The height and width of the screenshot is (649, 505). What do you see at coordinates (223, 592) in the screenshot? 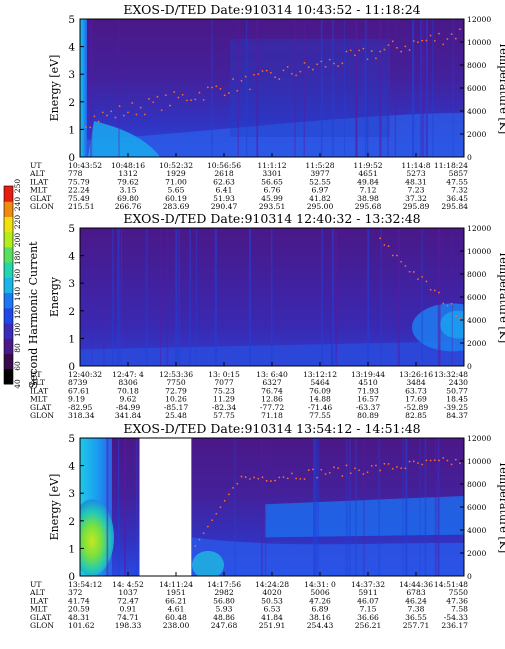
I see `ephemeris-value: 2982` at bounding box center [223, 592].